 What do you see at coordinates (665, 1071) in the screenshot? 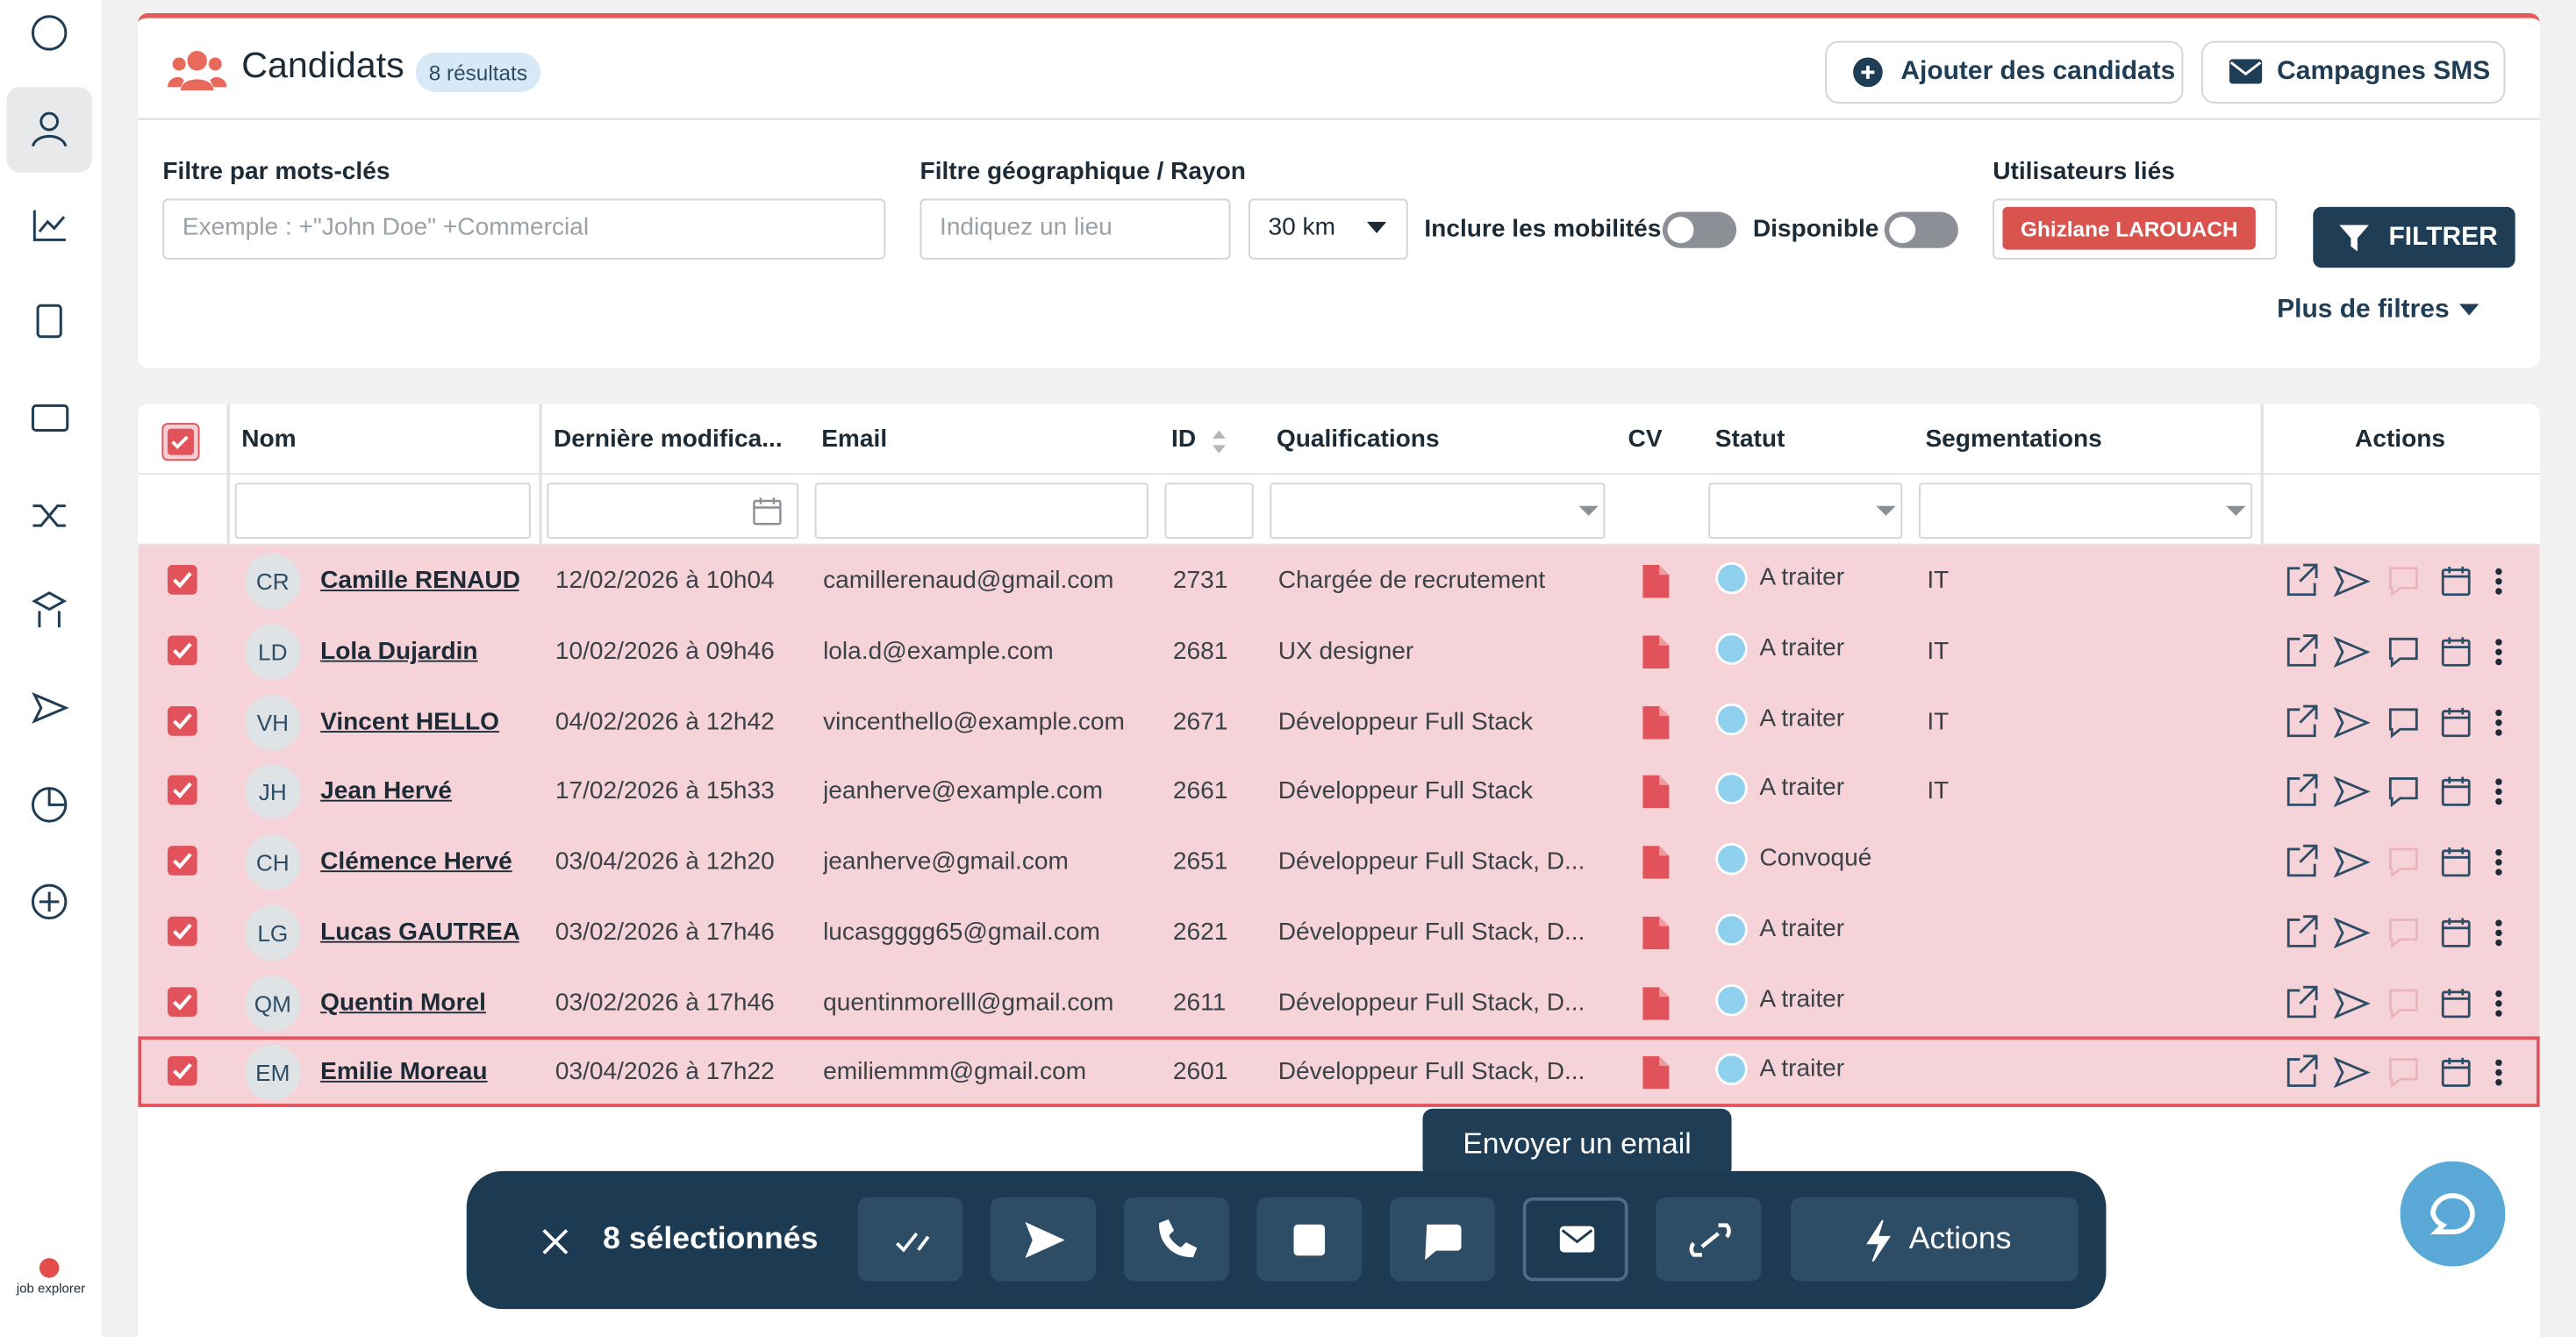
I see `cell: 03/04/2026 à 17h22` at bounding box center [665, 1071].